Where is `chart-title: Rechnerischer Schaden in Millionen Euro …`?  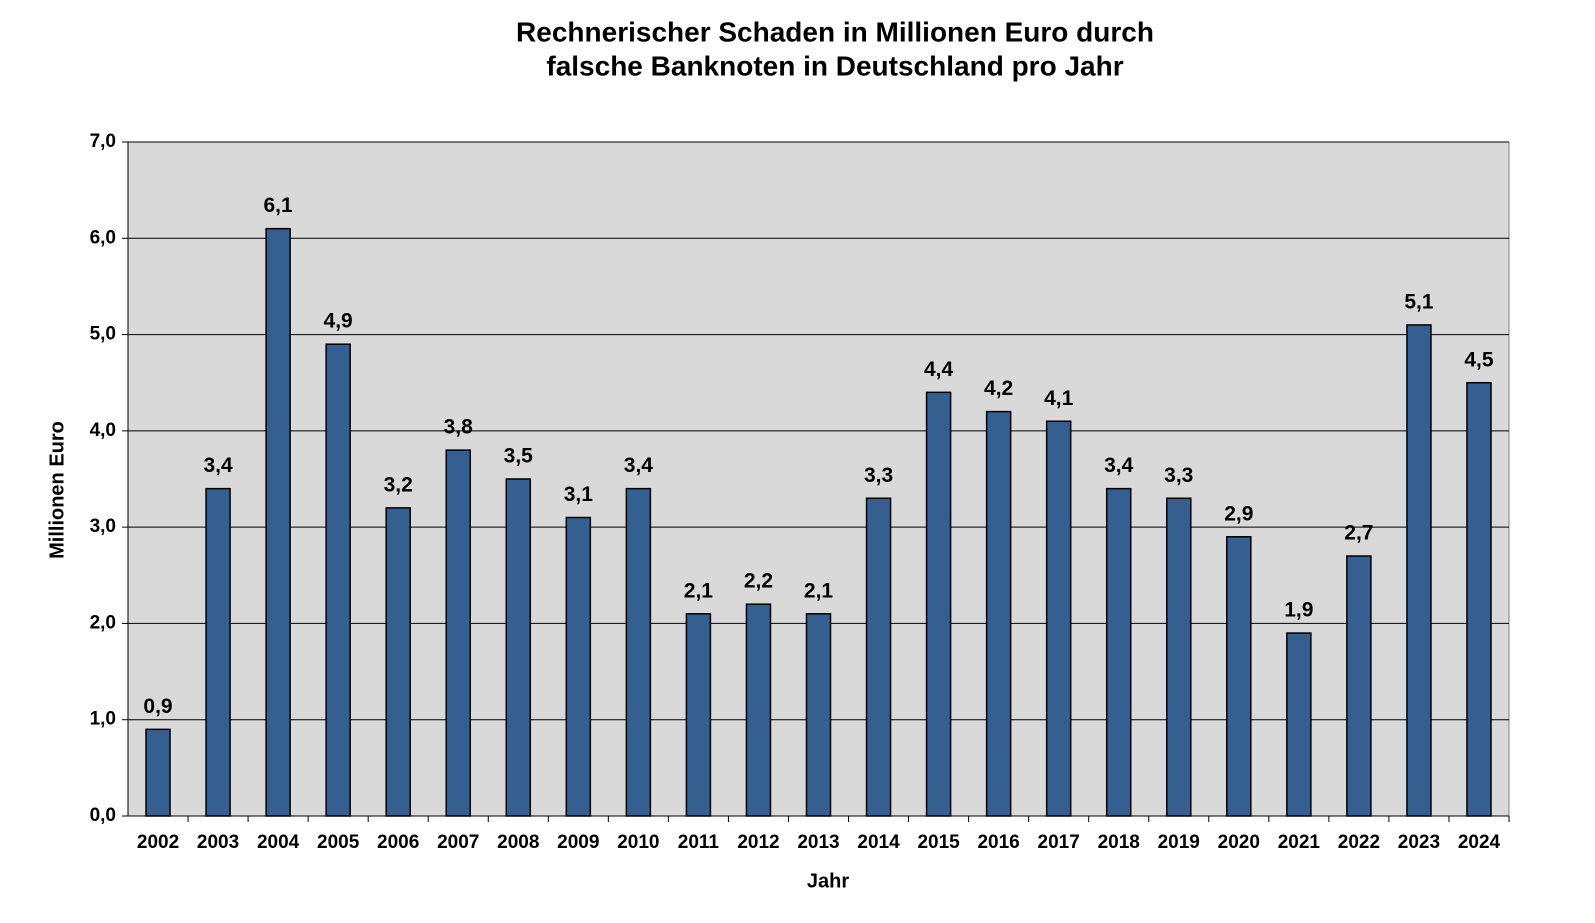
chart-title: Rechnerischer Schaden in Millionen Euro … is located at coordinates (835, 31).